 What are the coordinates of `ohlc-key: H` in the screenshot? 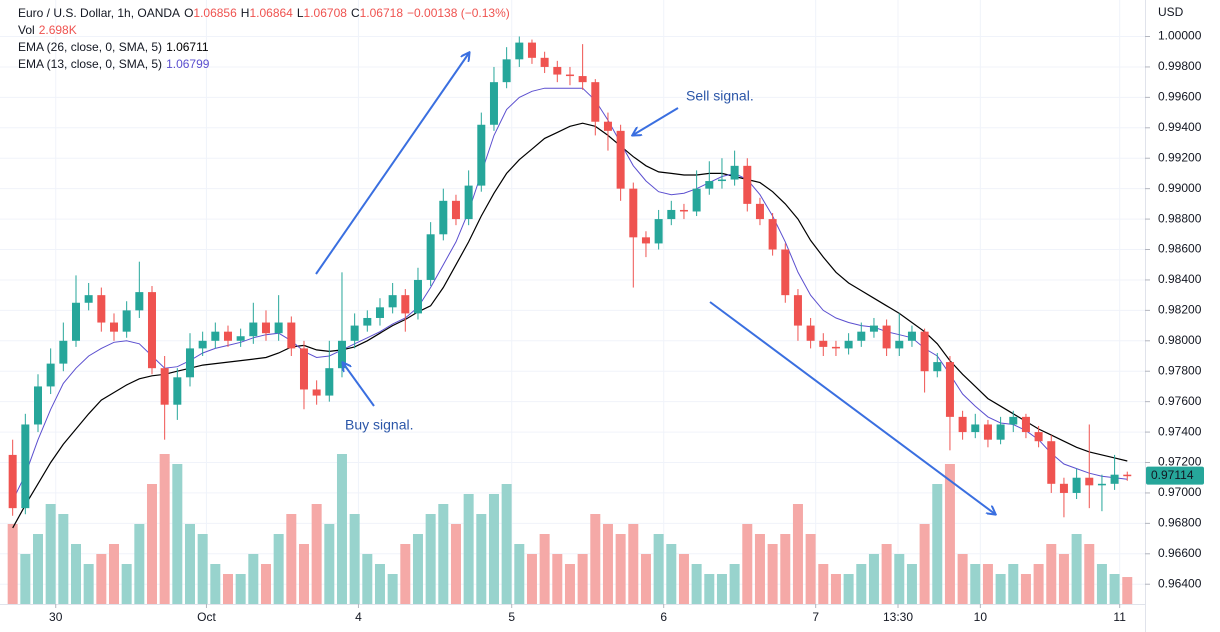 It's located at (245, 13).